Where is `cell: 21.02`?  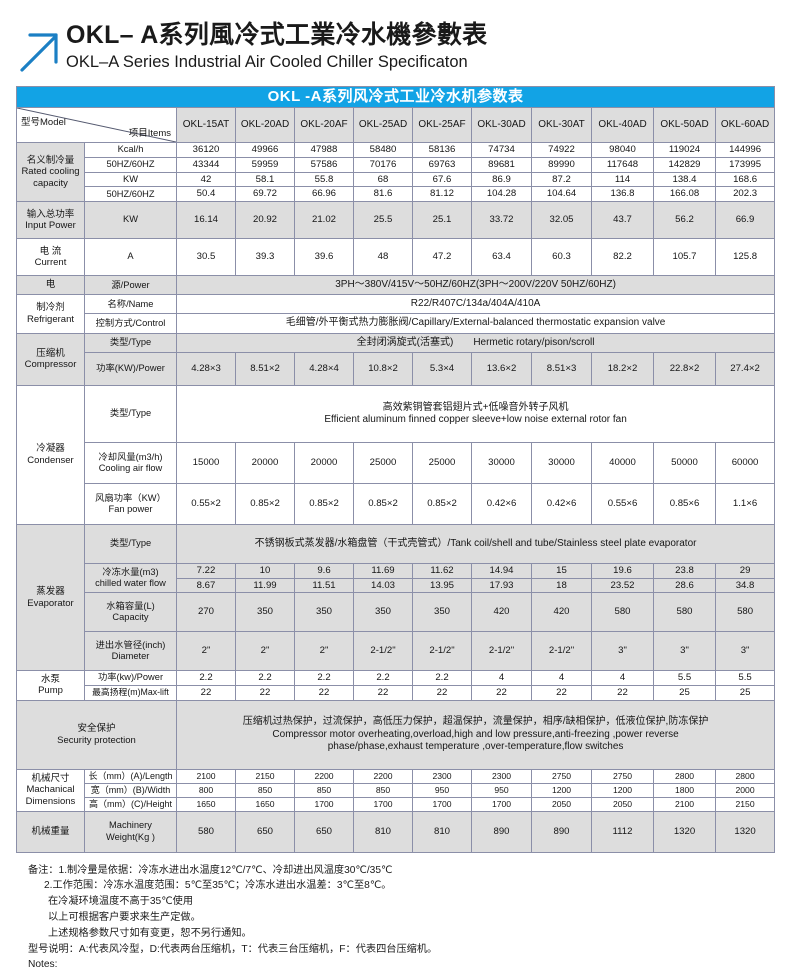 cell: 21.02 is located at coordinates (324, 220).